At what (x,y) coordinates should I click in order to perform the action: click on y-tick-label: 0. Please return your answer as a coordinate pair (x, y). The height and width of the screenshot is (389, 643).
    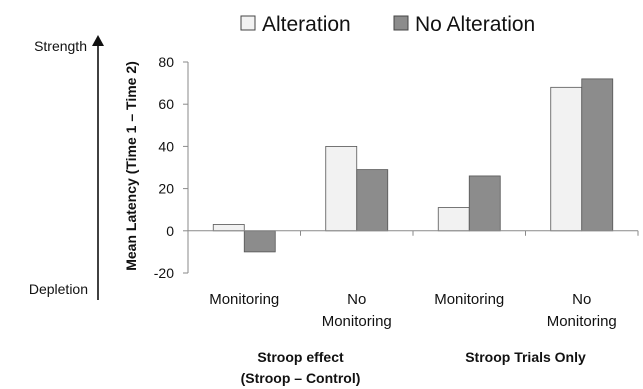
    Looking at the image, I should click on (170, 231).